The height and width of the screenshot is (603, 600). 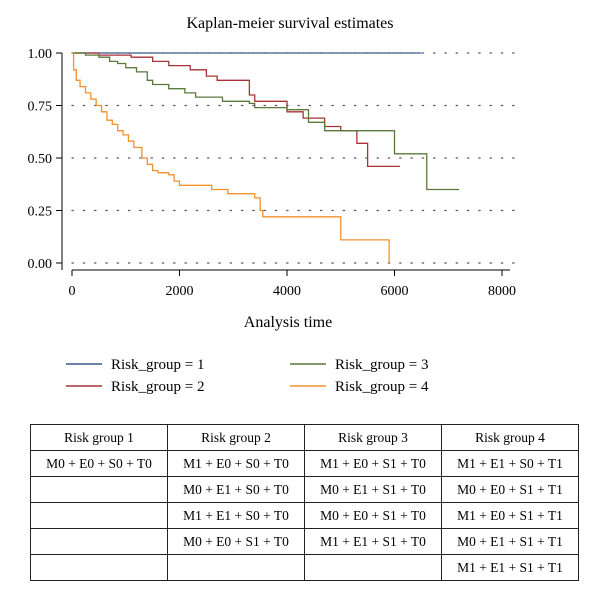 What do you see at coordinates (373, 437) in the screenshot?
I see `header-risk-group-3: Risk group 3` at bounding box center [373, 437].